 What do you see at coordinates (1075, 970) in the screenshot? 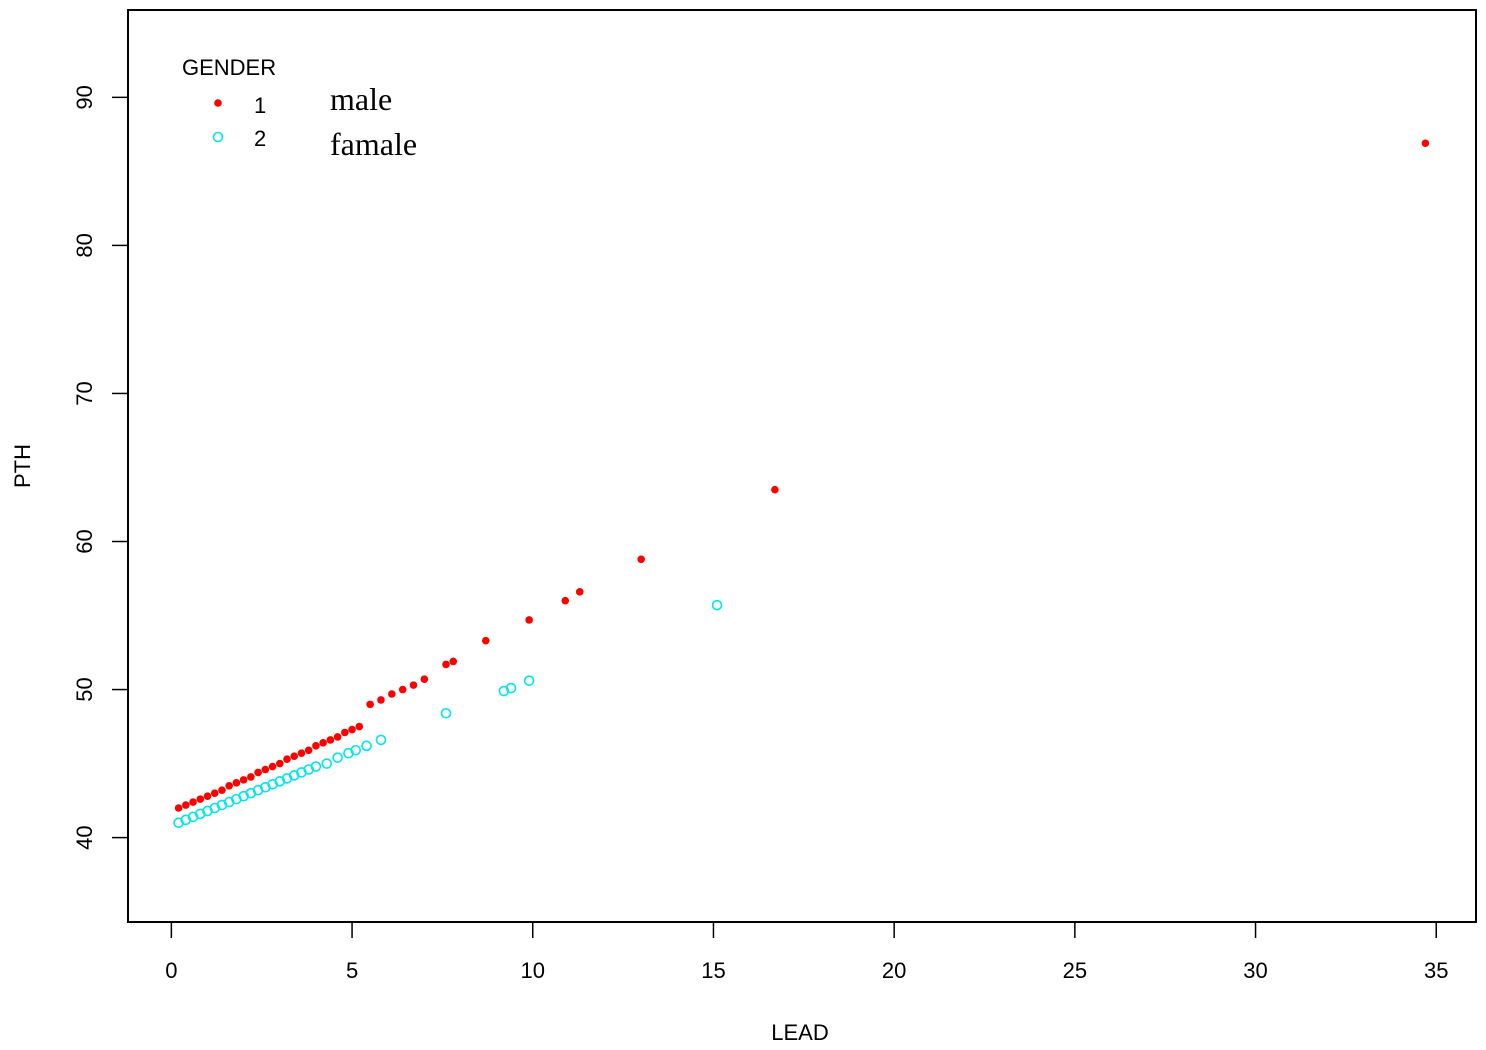
I see `x-tick-label: 25` at bounding box center [1075, 970].